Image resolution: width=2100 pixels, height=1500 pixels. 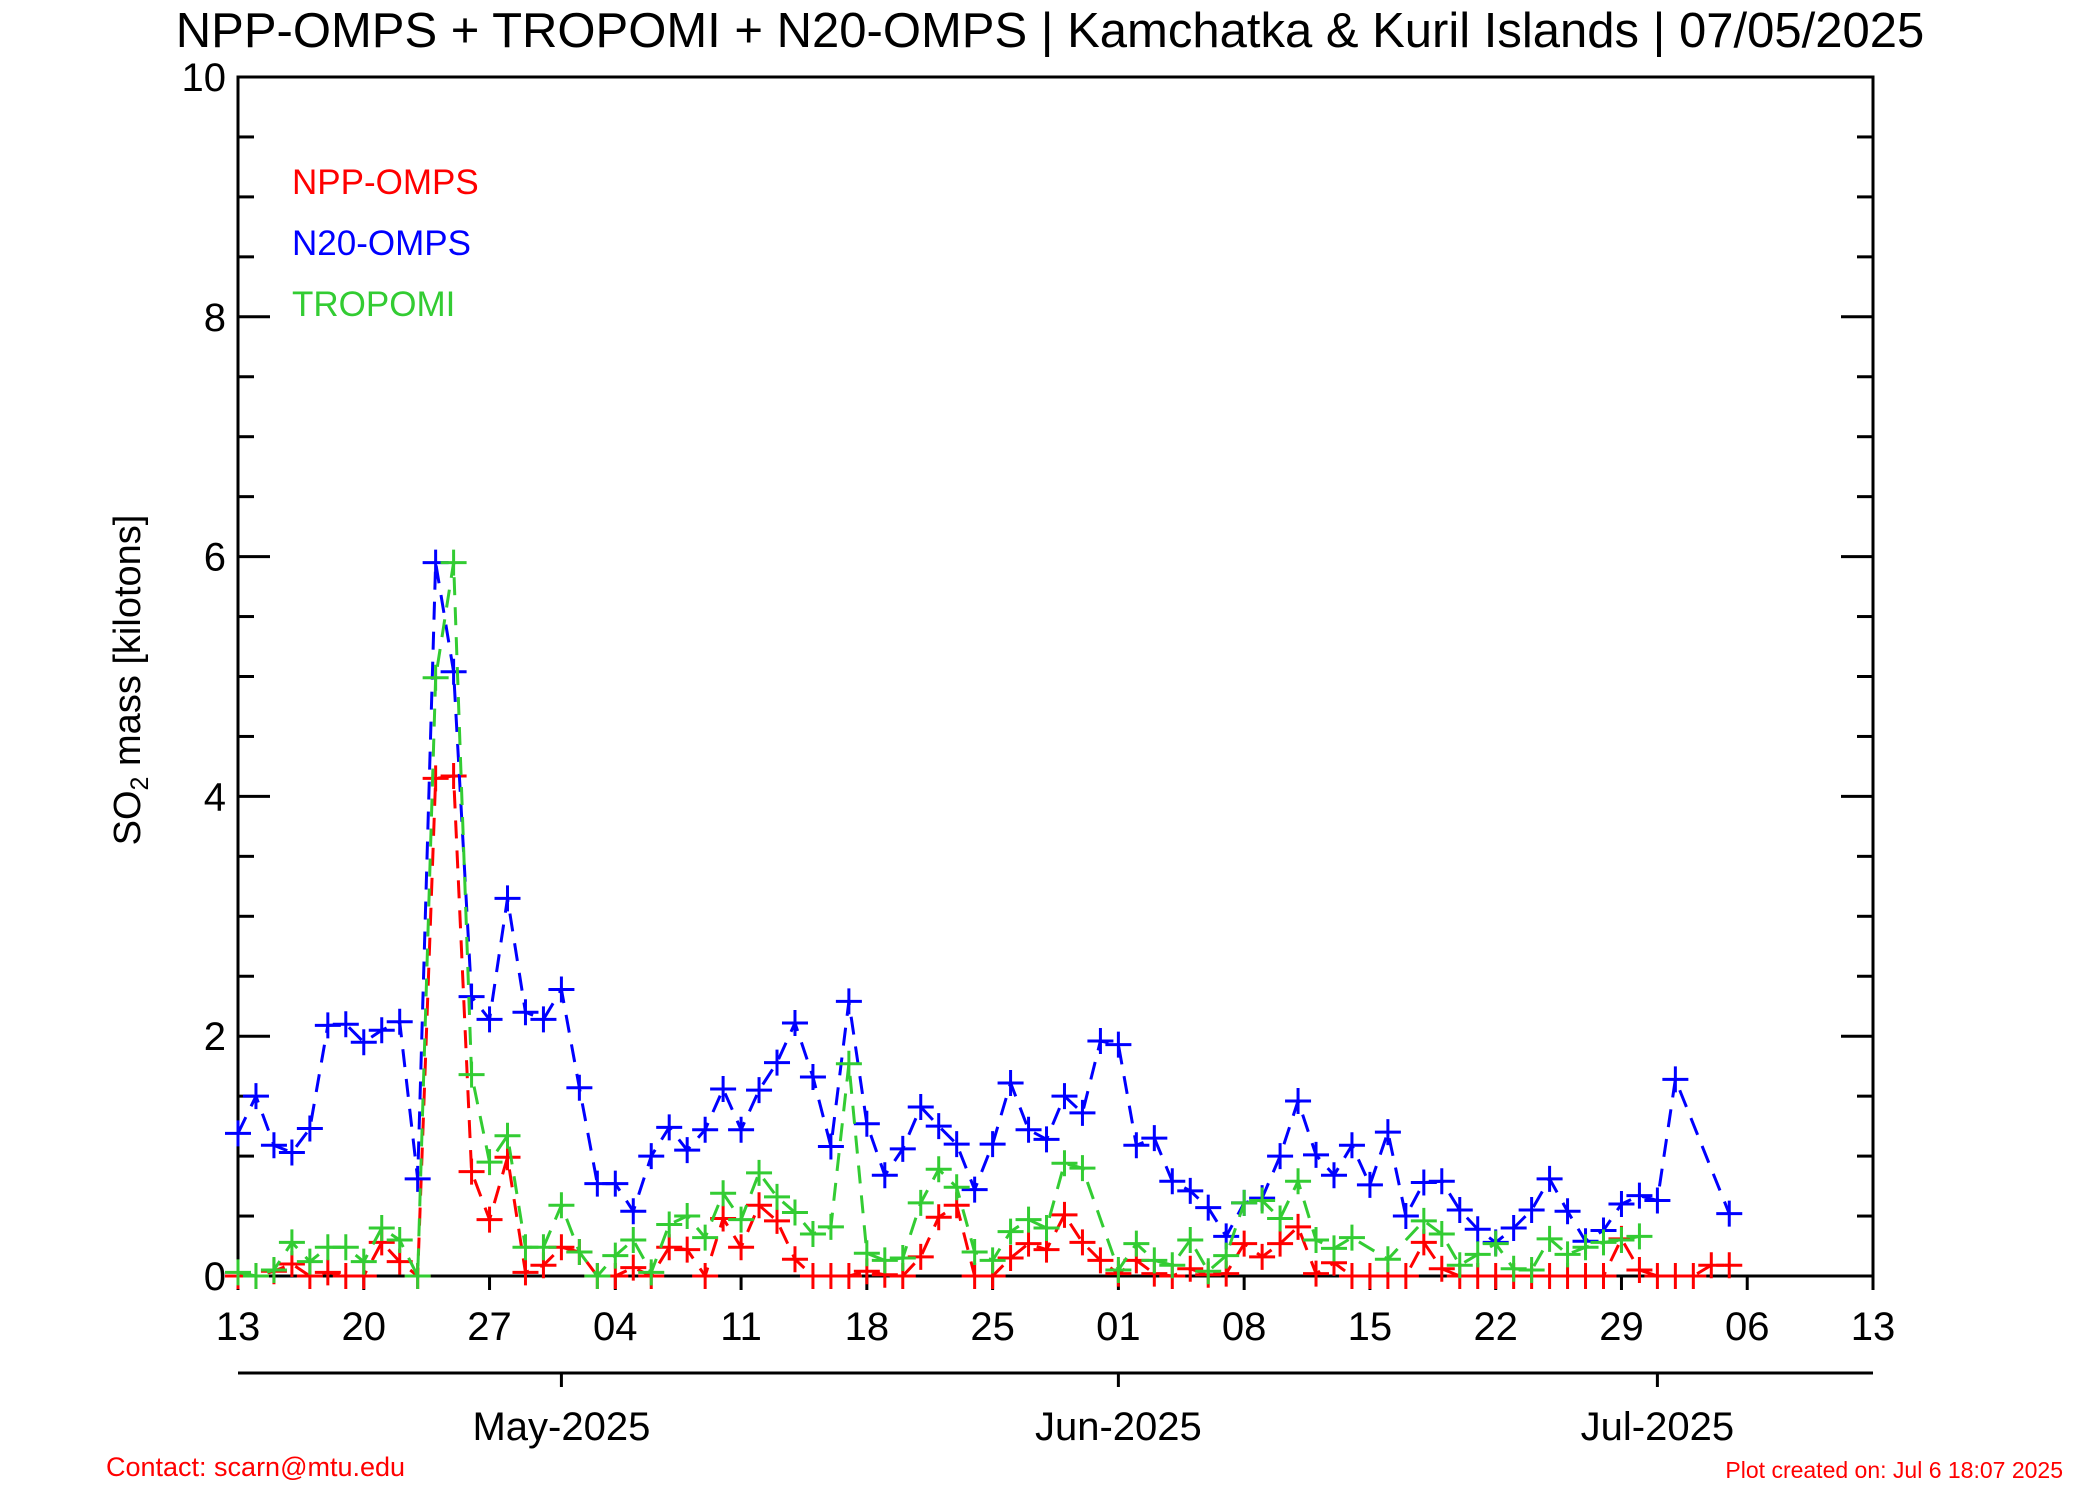 I want to click on legend-entry: NPP-OMPS, so click(x=385, y=182).